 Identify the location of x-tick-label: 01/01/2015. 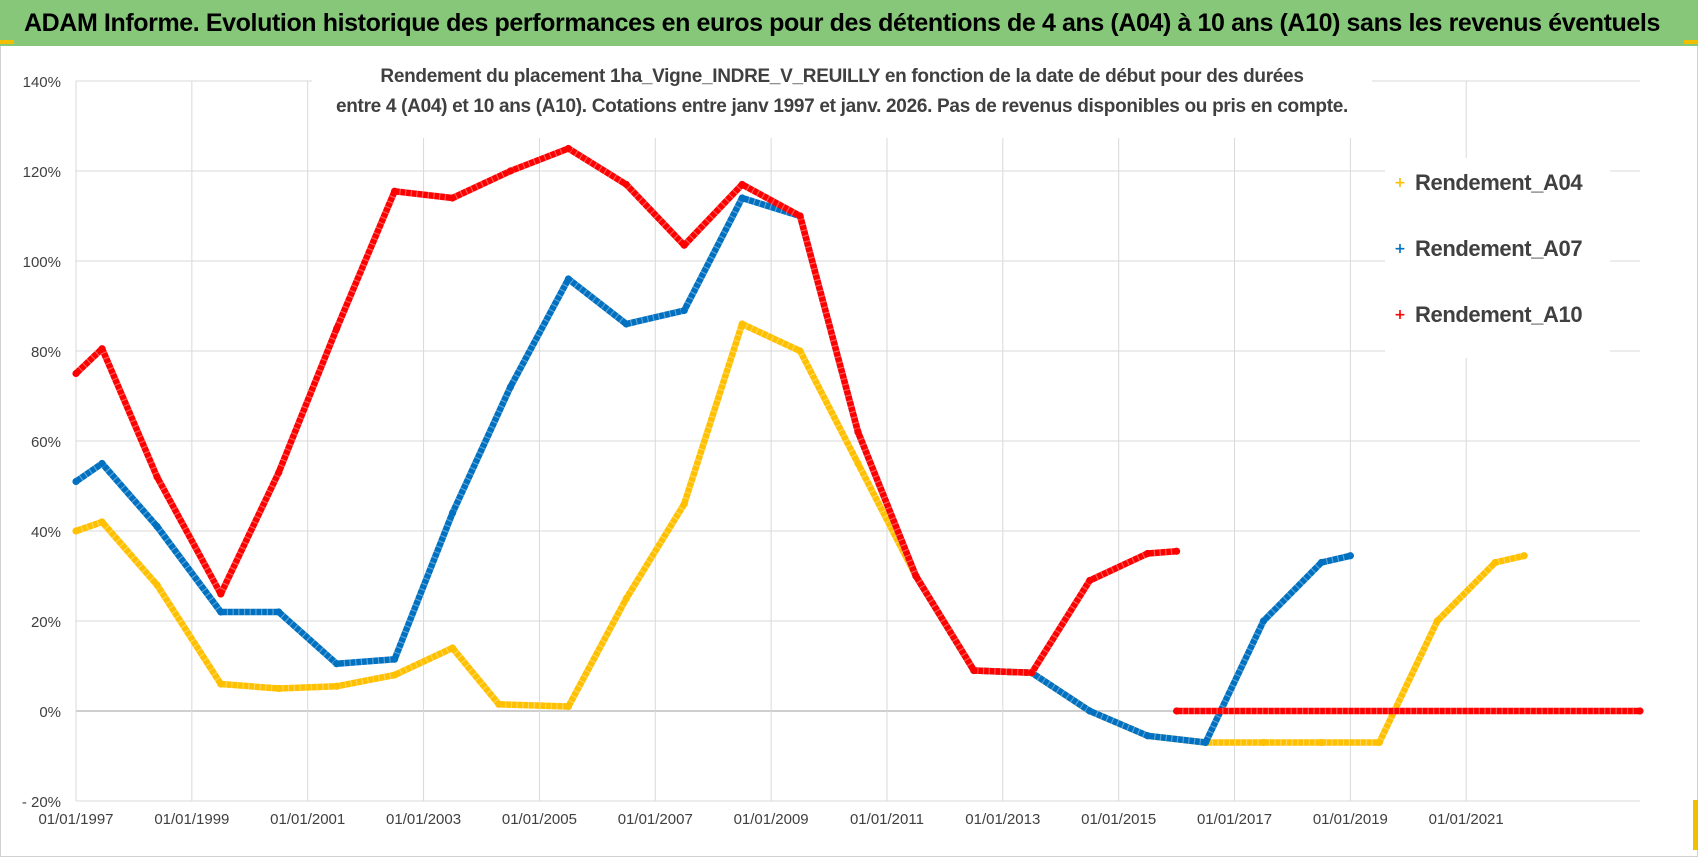
(1118, 819).